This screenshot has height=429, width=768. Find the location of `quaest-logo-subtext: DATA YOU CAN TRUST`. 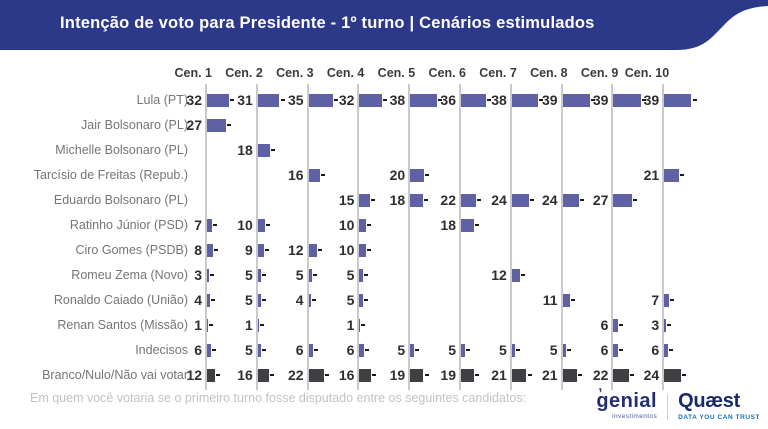

quaest-logo-subtext: DATA YOU CAN TRUST is located at coordinates (719, 417).